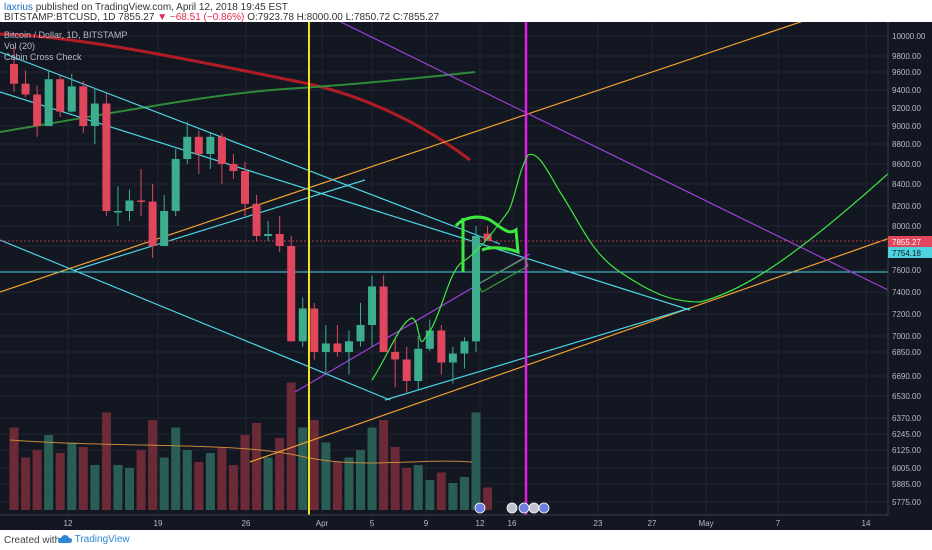 This screenshot has width=932, height=550. I want to click on price-tick-label: 9800.00, so click(906, 56).